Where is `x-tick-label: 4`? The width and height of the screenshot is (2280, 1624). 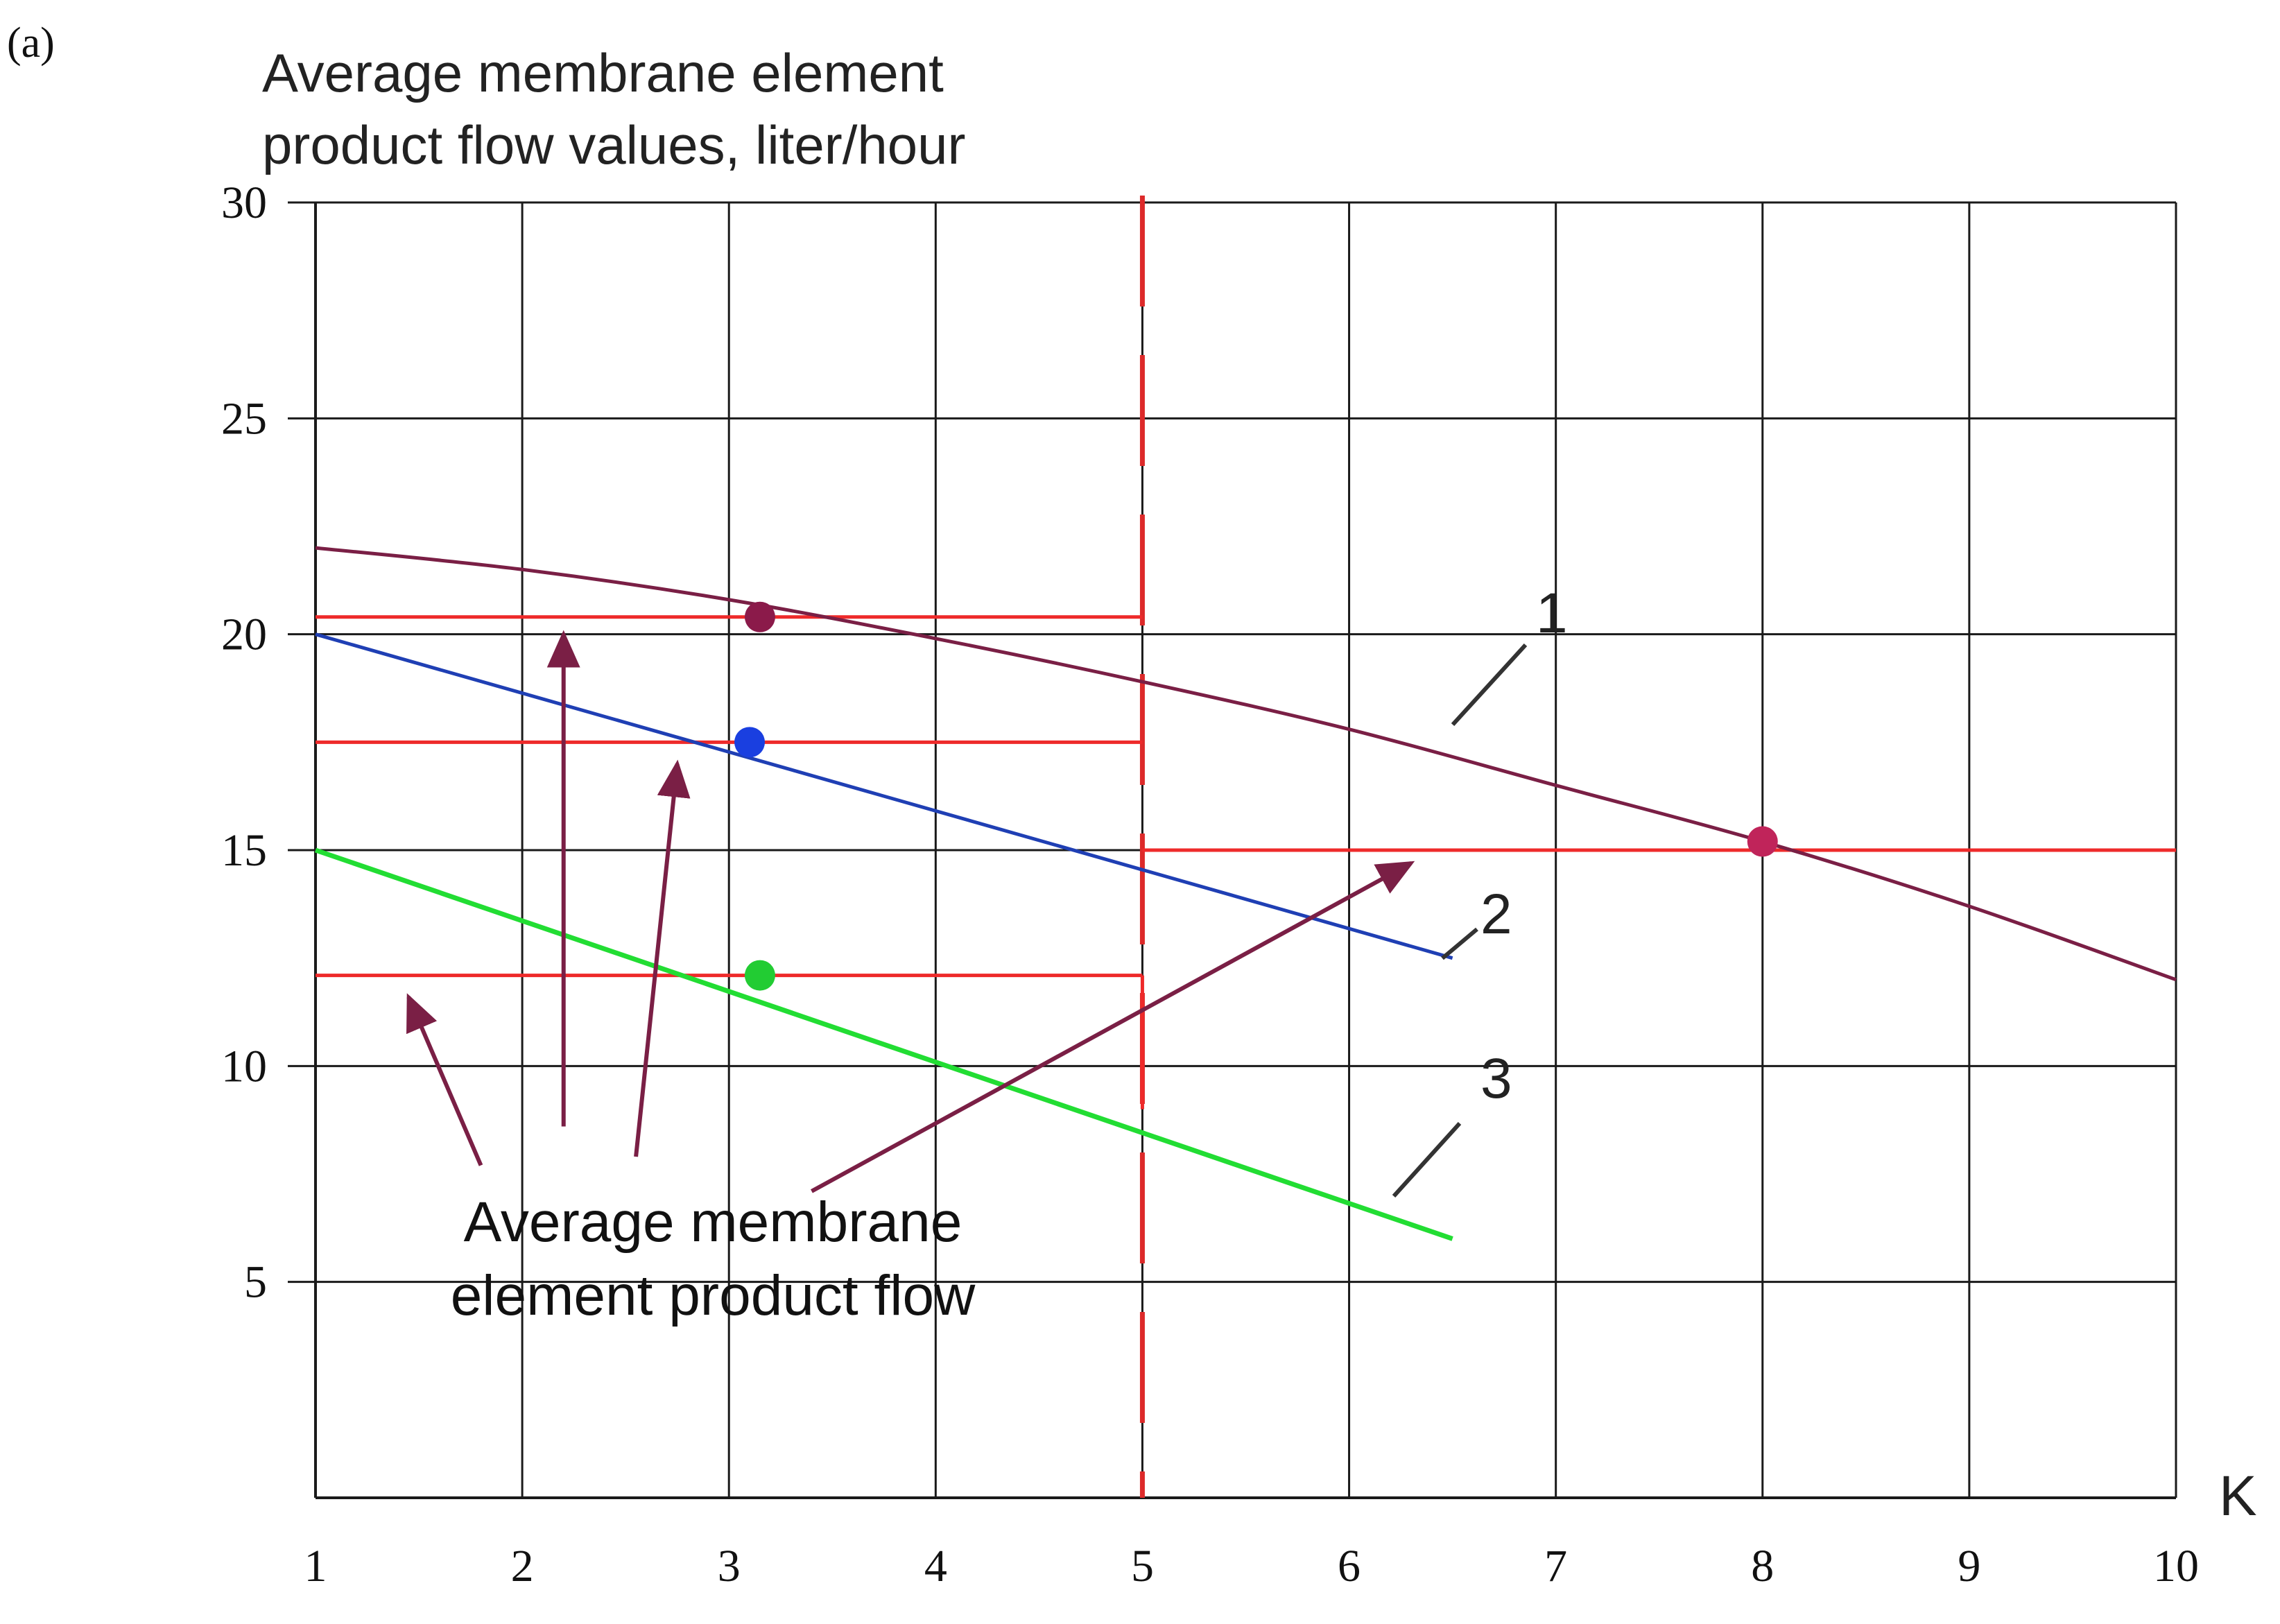 x-tick-label: 4 is located at coordinates (936, 1566).